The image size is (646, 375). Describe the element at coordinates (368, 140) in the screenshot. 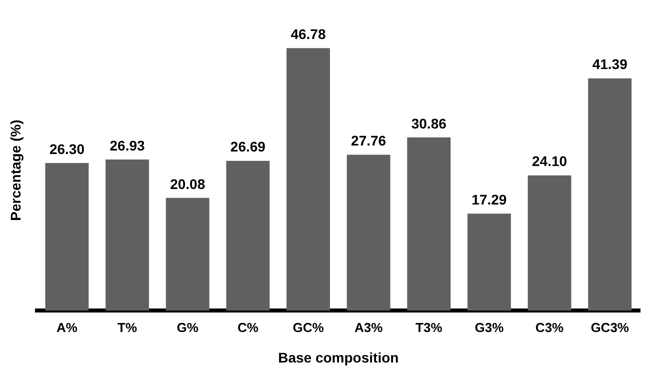

I see `data-label: 27.76` at that location.